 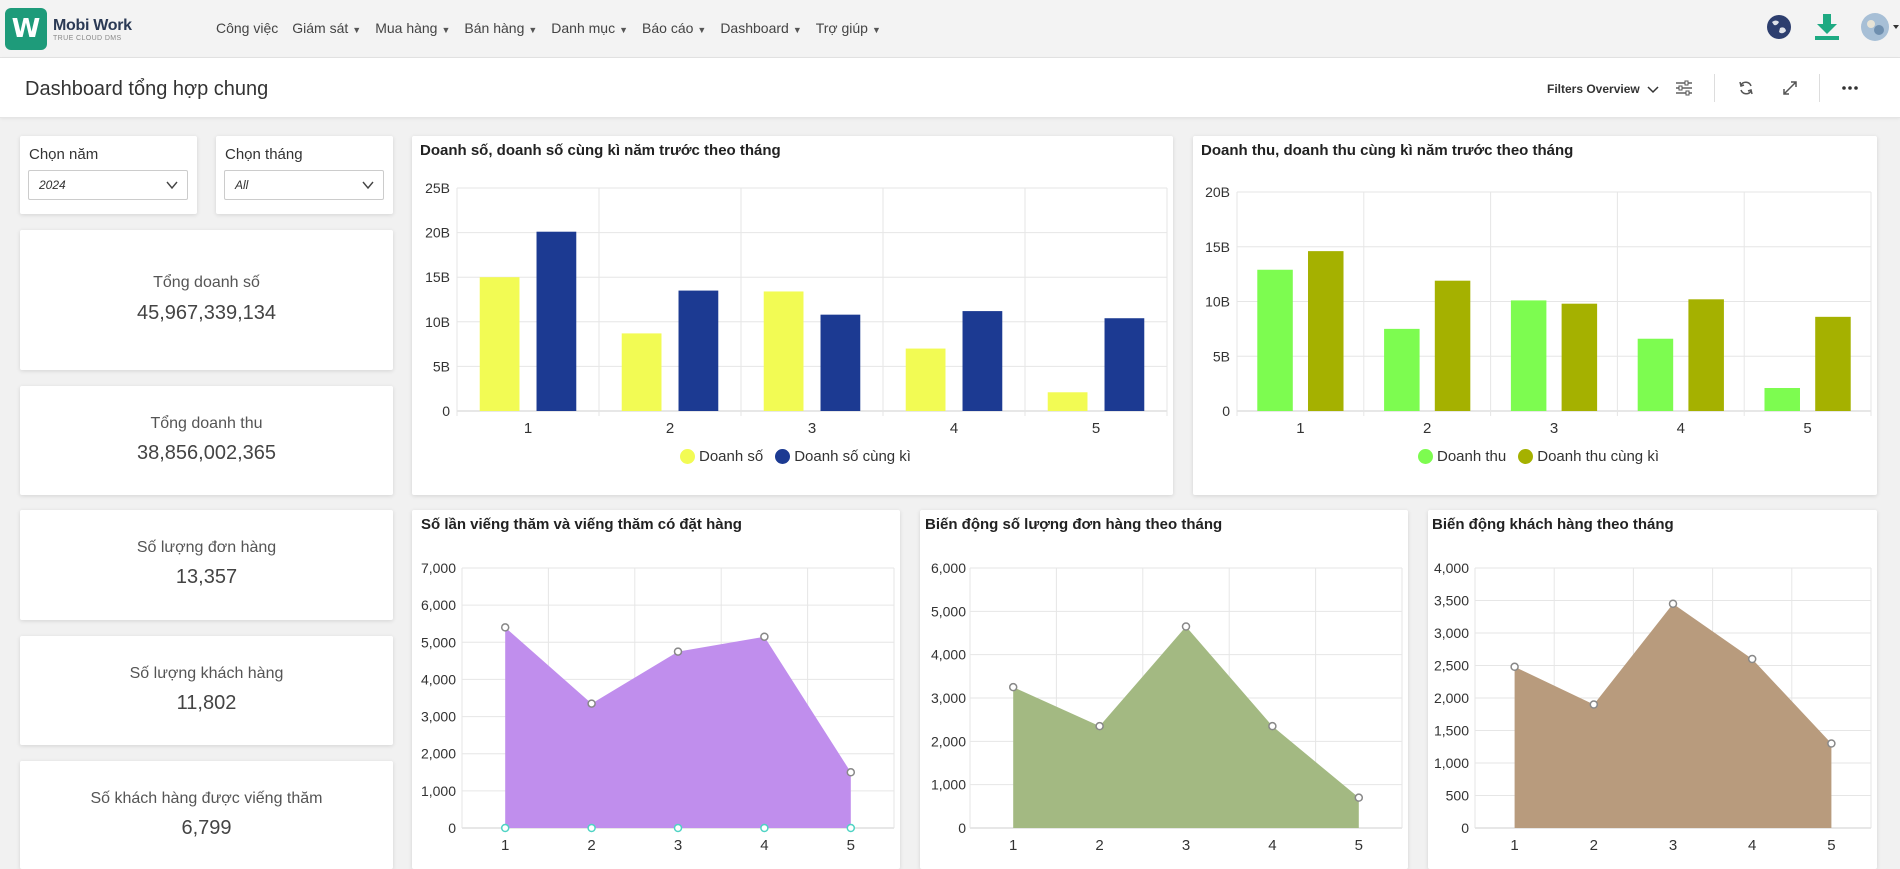 What do you see at coordinates (1458, 796) in the screenshot?
I see `y-tick-label: 500` at bounding box center [1458, 796].